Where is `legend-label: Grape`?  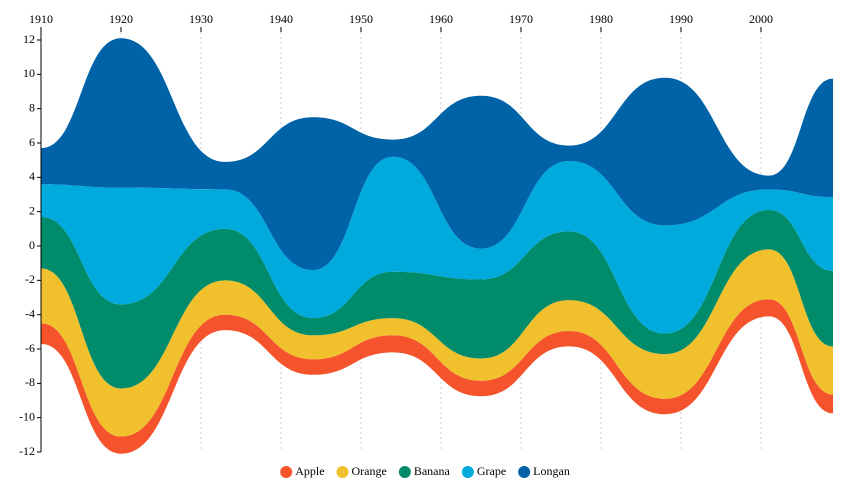 legend-label: Grape is located at coordinates (491, 471).